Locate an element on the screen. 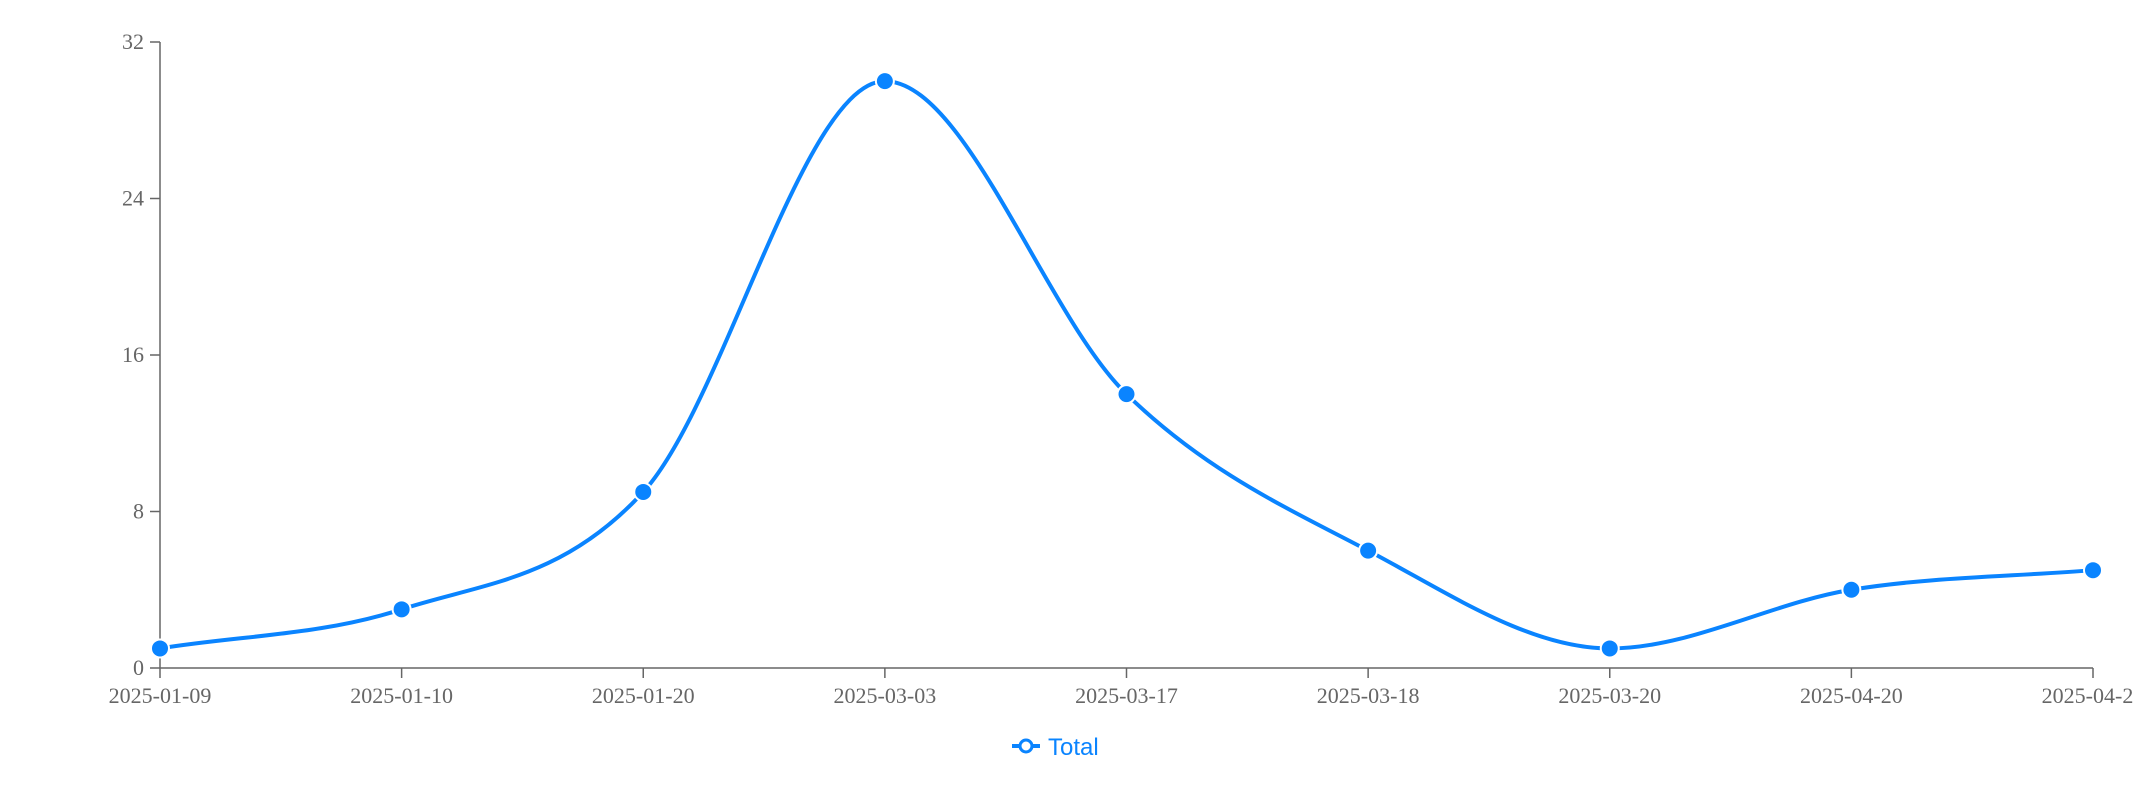 The width and height of the screenshot is (2134, 800). x-tick-label: 2025-03-17 is located at coordinates (1126, 695).